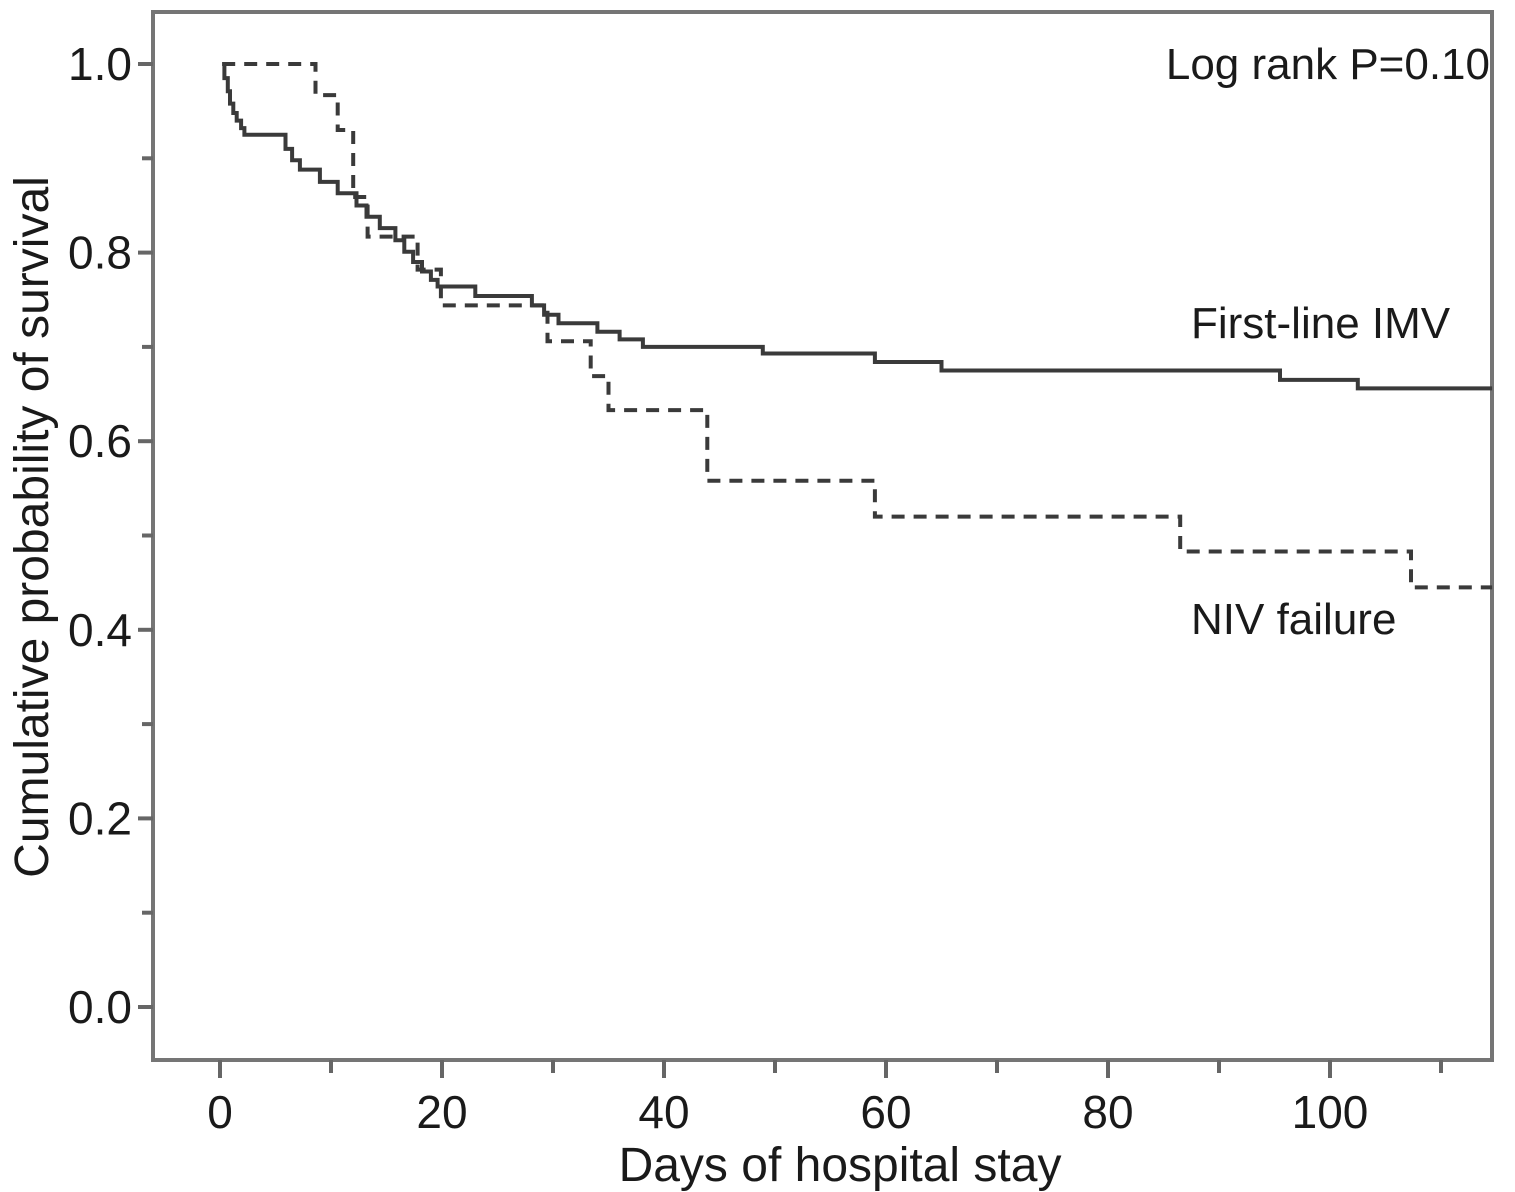 Image resolution: width=1515 pixels, height=1192 pixels. I want to click on x-axis-tick-labels: 0 20 40 60 80 100, so click(787, 1112).